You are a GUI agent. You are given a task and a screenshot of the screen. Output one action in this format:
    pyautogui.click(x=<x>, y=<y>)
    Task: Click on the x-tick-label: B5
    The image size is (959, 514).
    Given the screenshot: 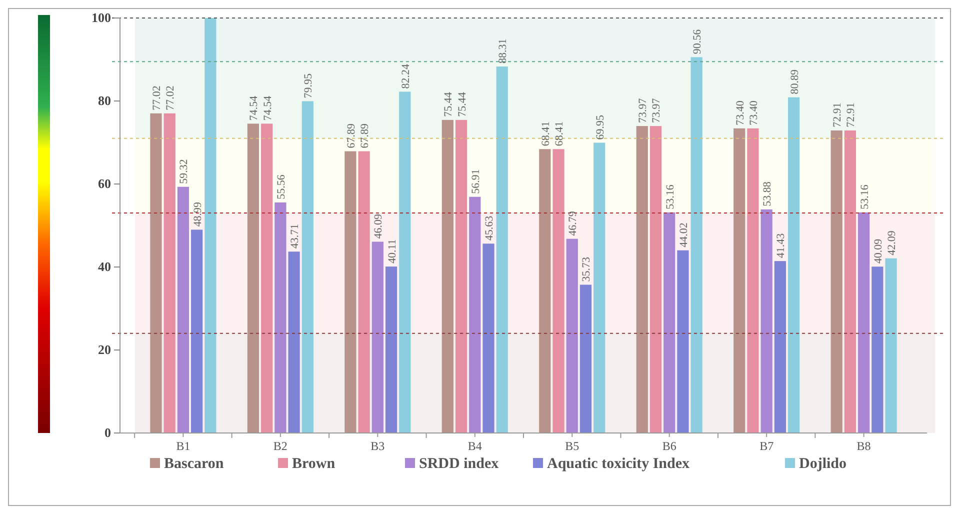 What is the action you would take?
    pyautogui.click(x=572, y=446)
    